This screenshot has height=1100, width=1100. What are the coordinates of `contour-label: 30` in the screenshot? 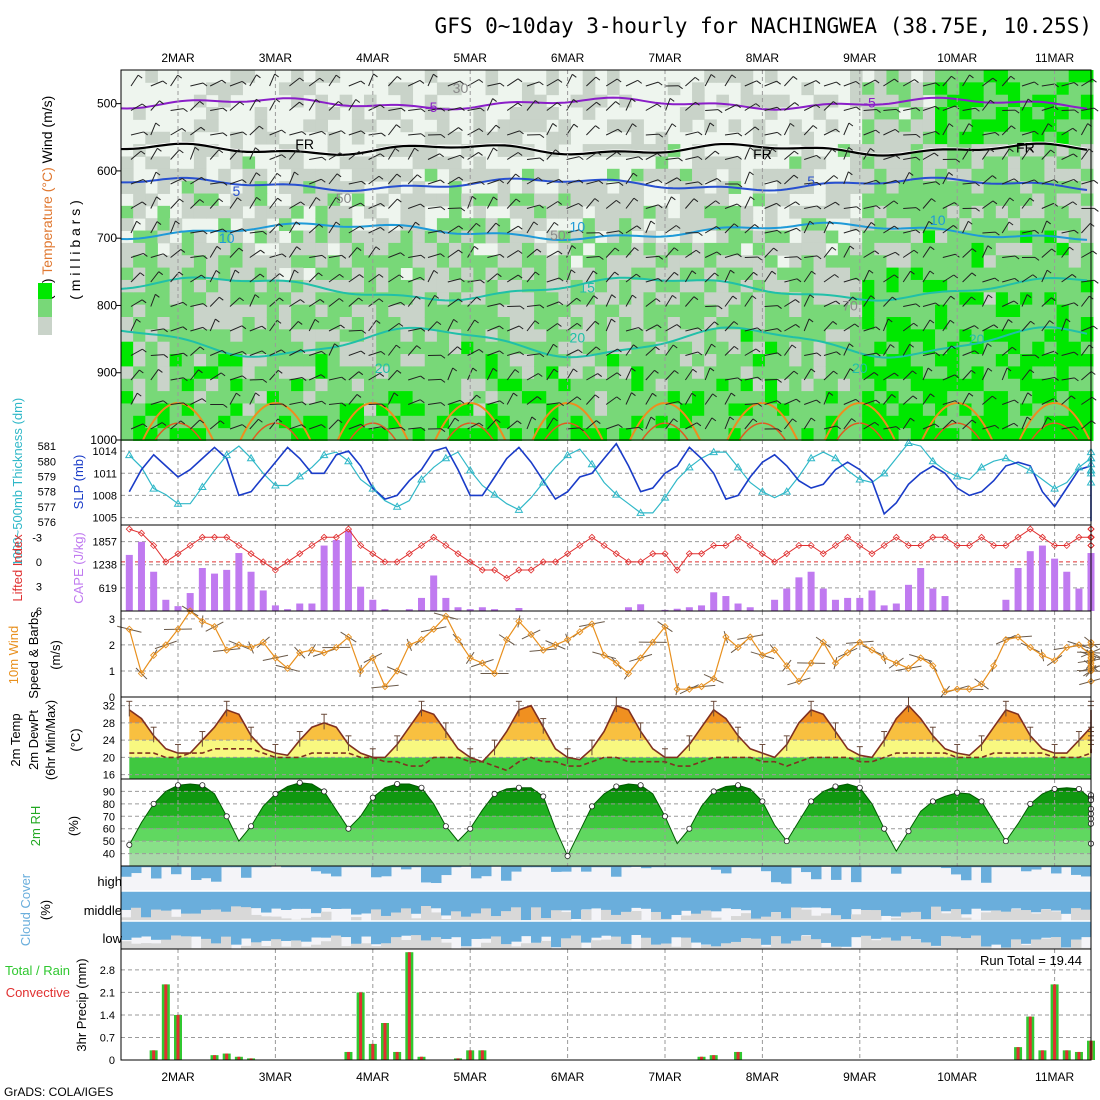 It's located at (461, 88).